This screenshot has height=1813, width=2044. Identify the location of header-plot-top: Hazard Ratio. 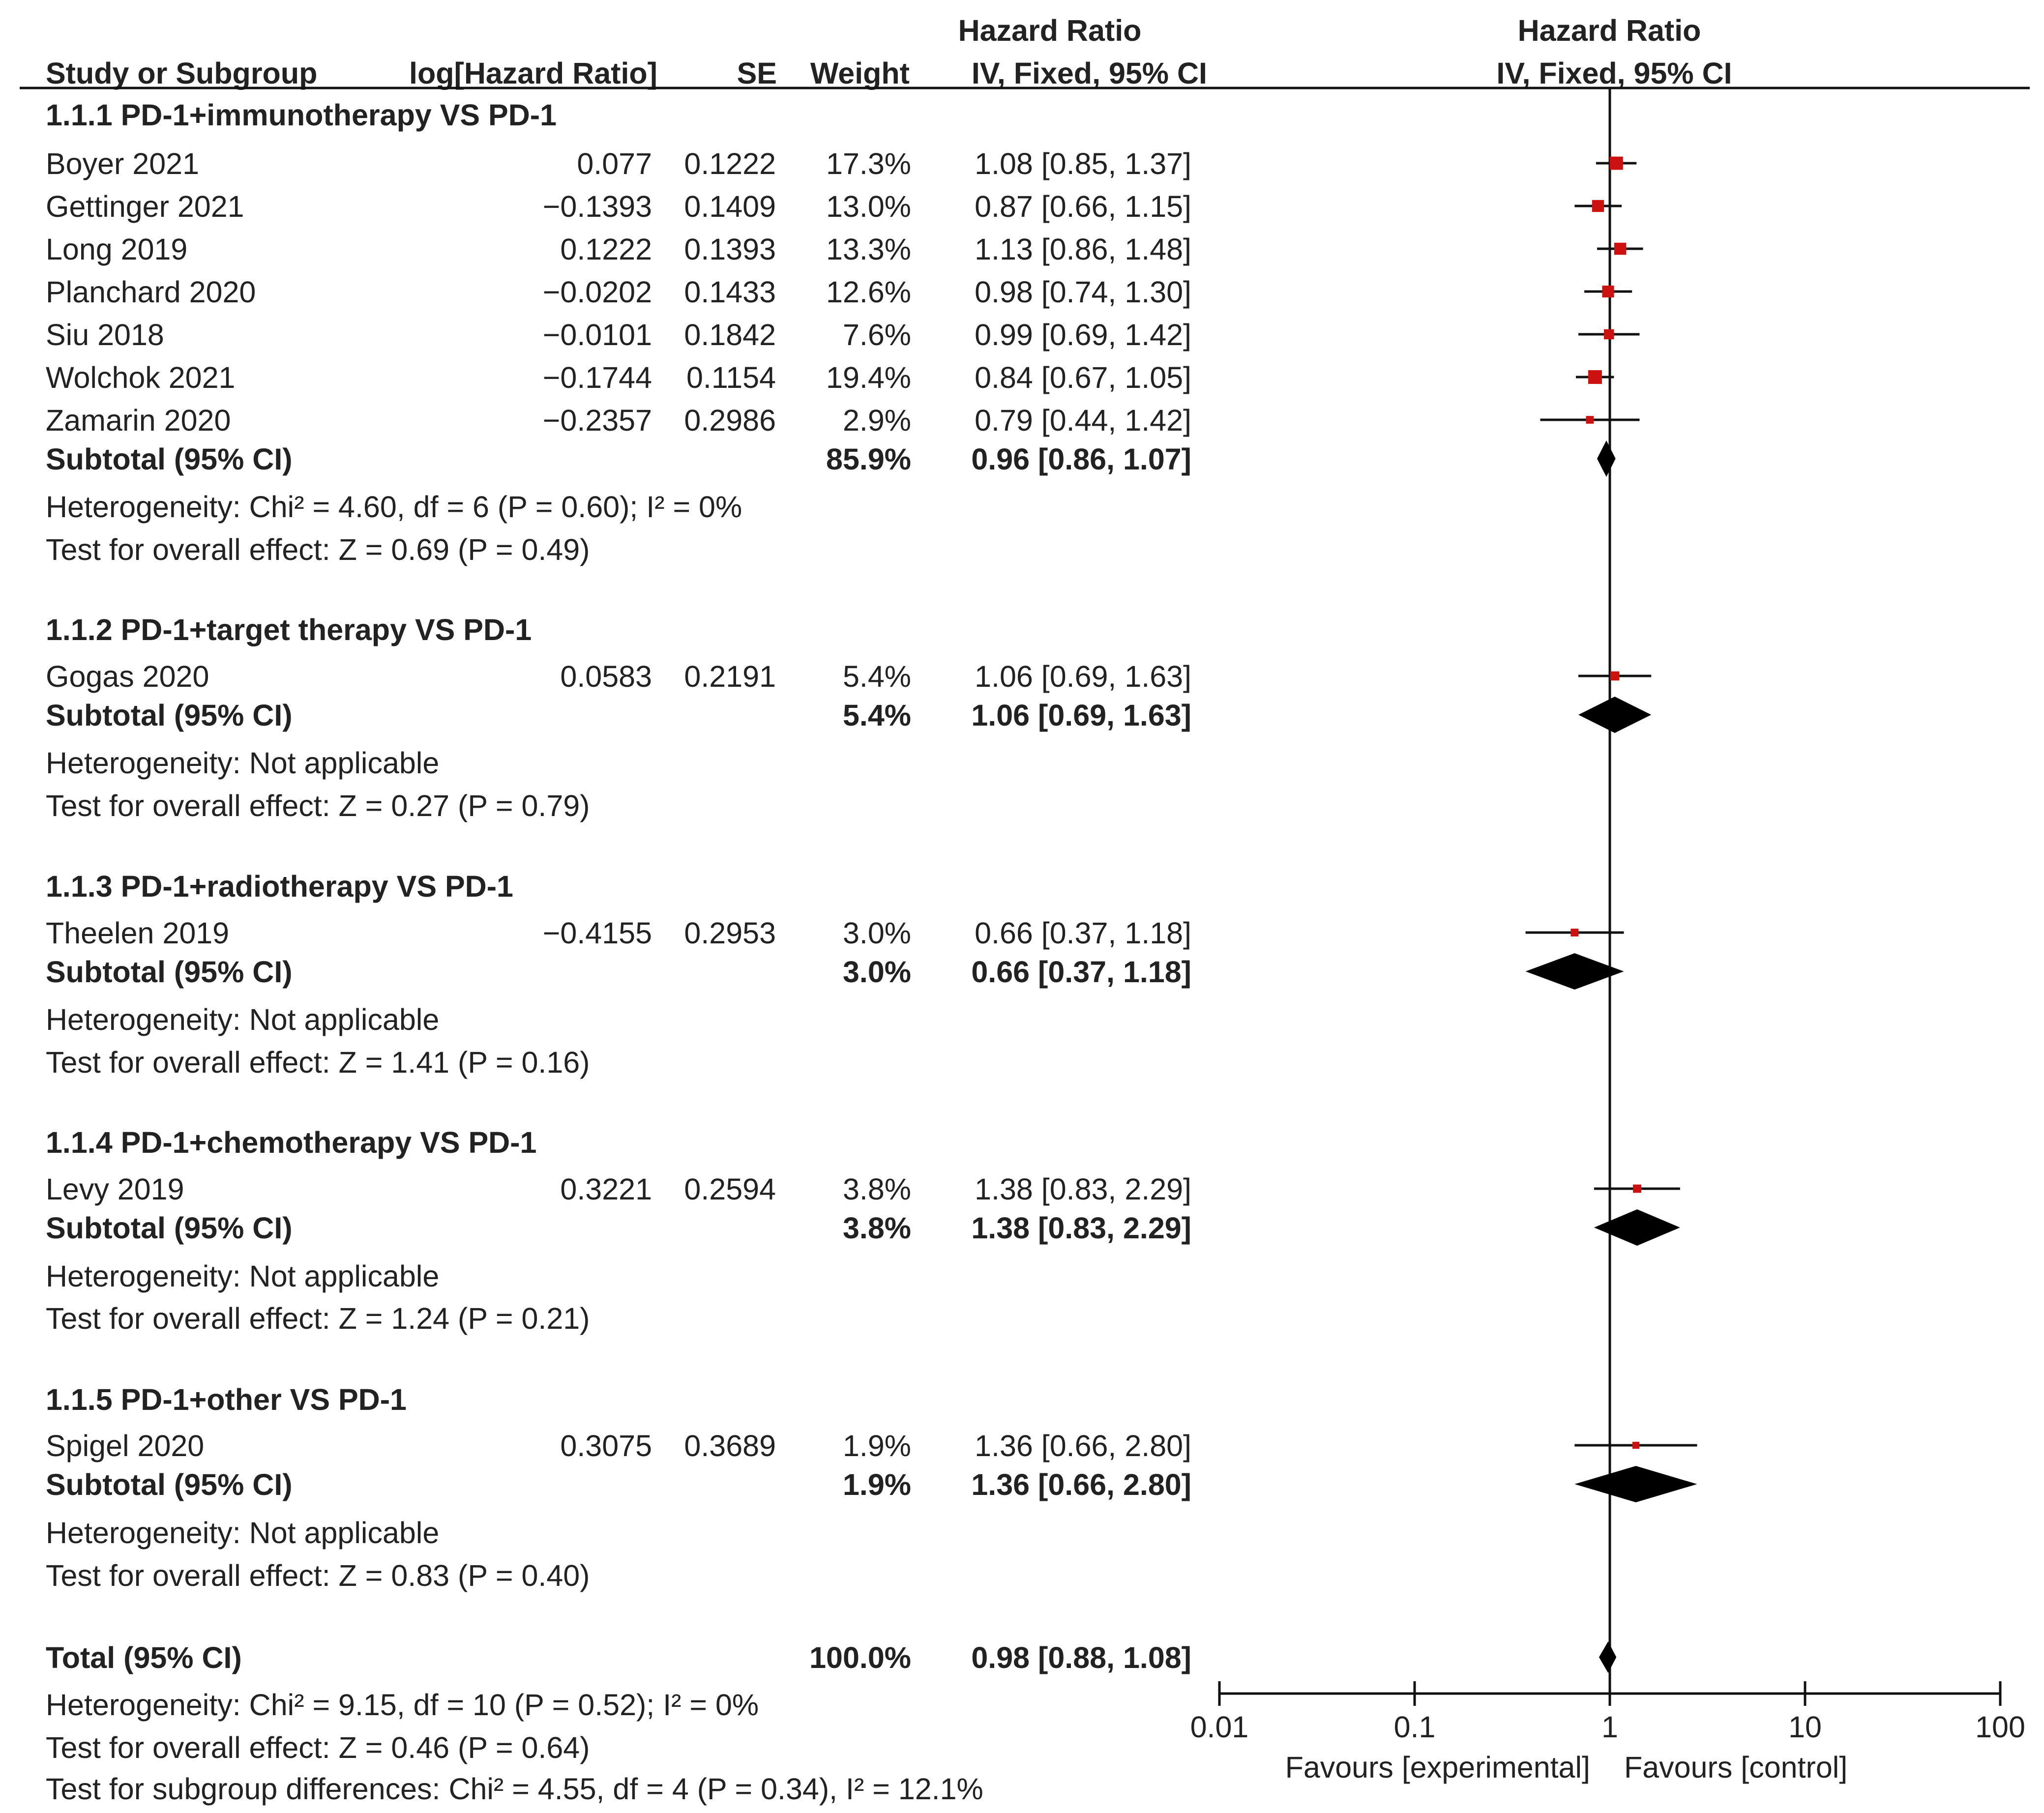
(1609, 30).